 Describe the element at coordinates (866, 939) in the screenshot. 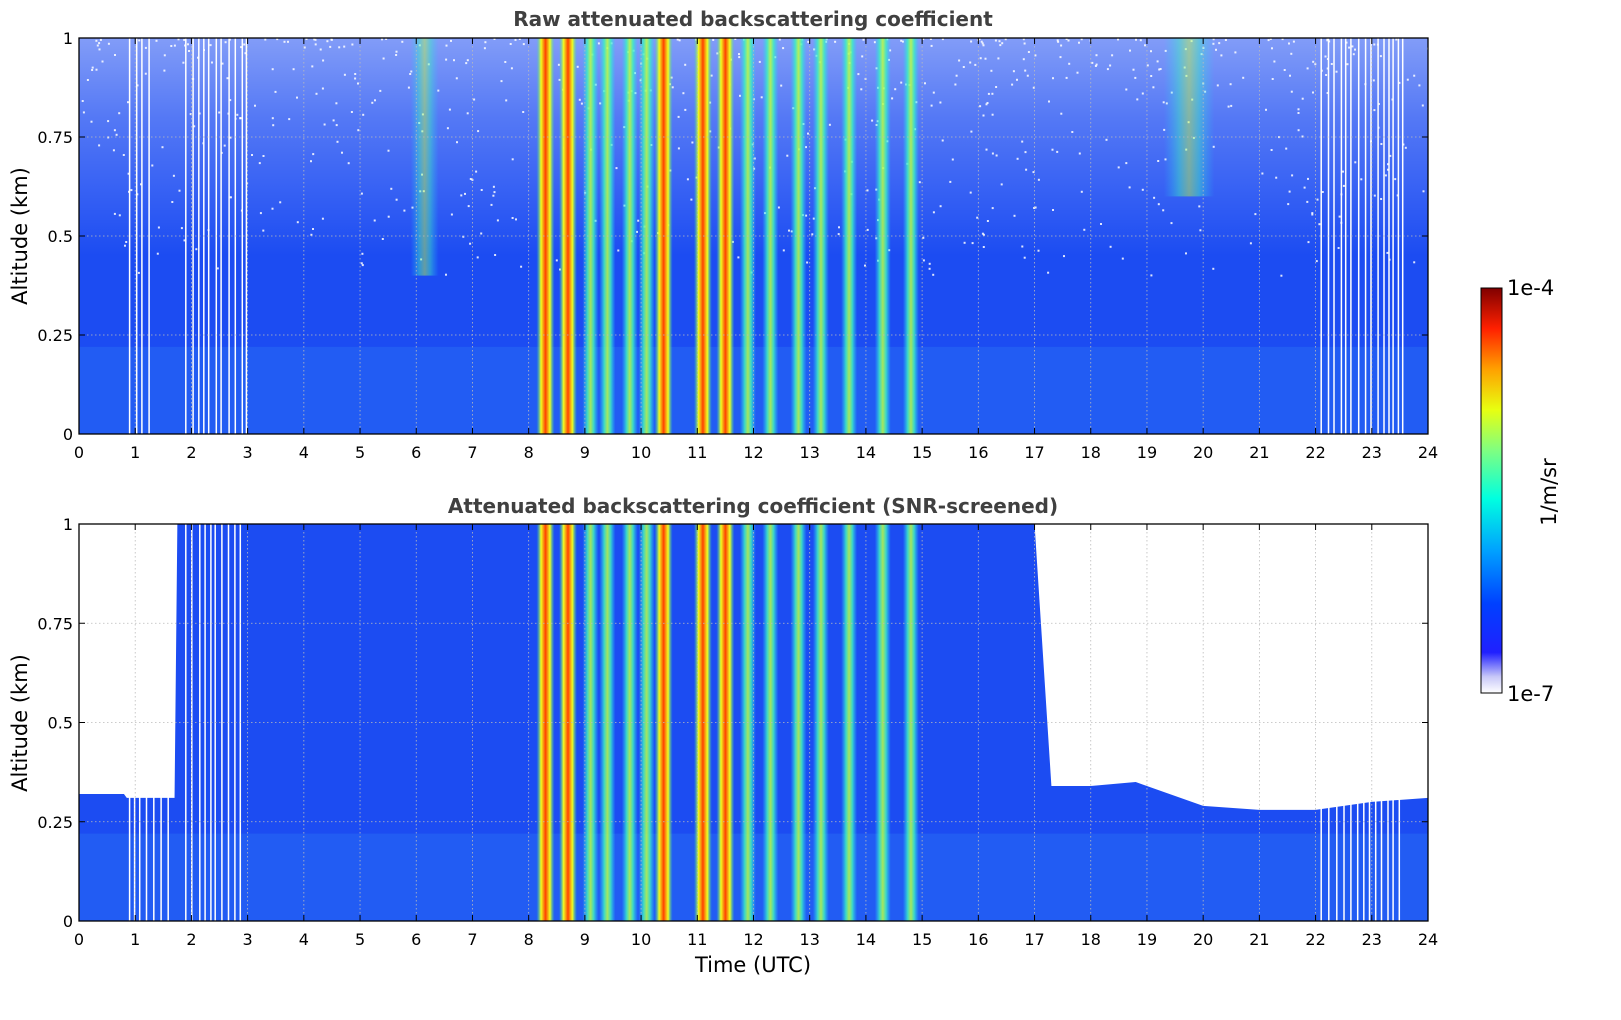

I see `snr-x-tick-label: 14` at that location.